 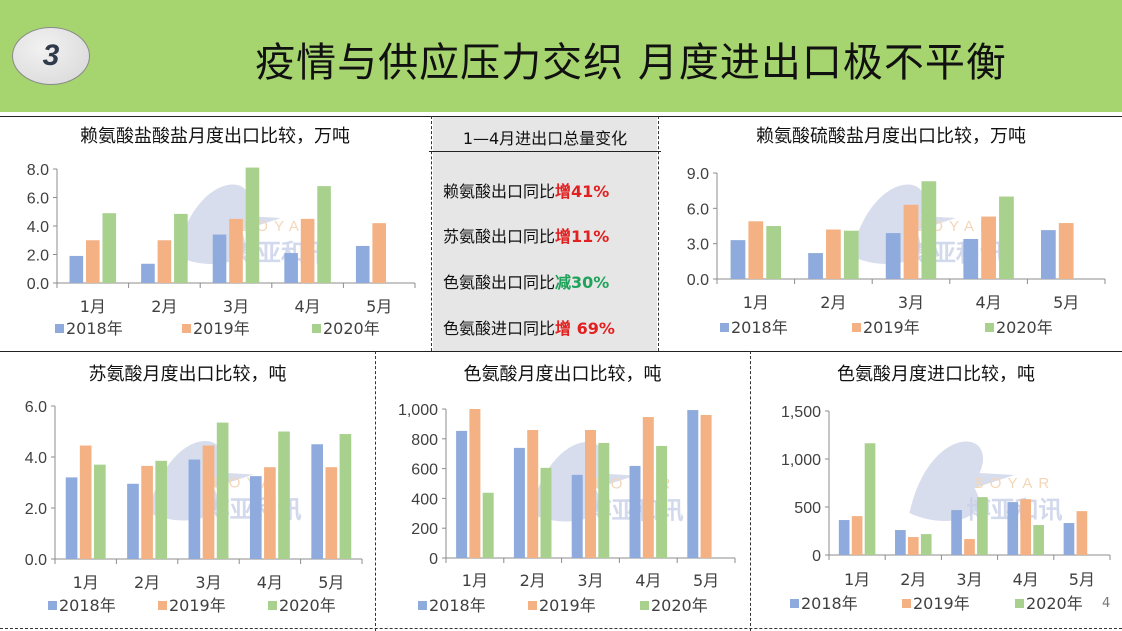 I want to click on y-tick-label: 2.0, so click(x=36, y=509).